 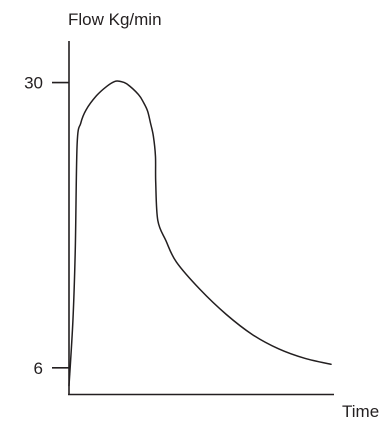 What do you see at coordinates (33, 83) in the screenshot?
I see `y-tick-label-30: 30` at bounding box center [33, 83].